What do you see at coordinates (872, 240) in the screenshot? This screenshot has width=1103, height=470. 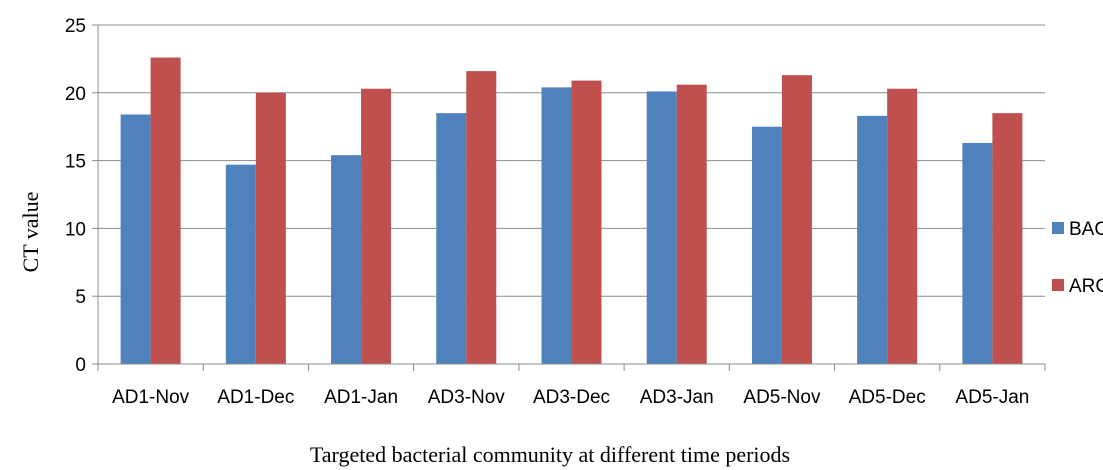 I see `bar-bac-ad5-dec` at bounding box center [872, 240].